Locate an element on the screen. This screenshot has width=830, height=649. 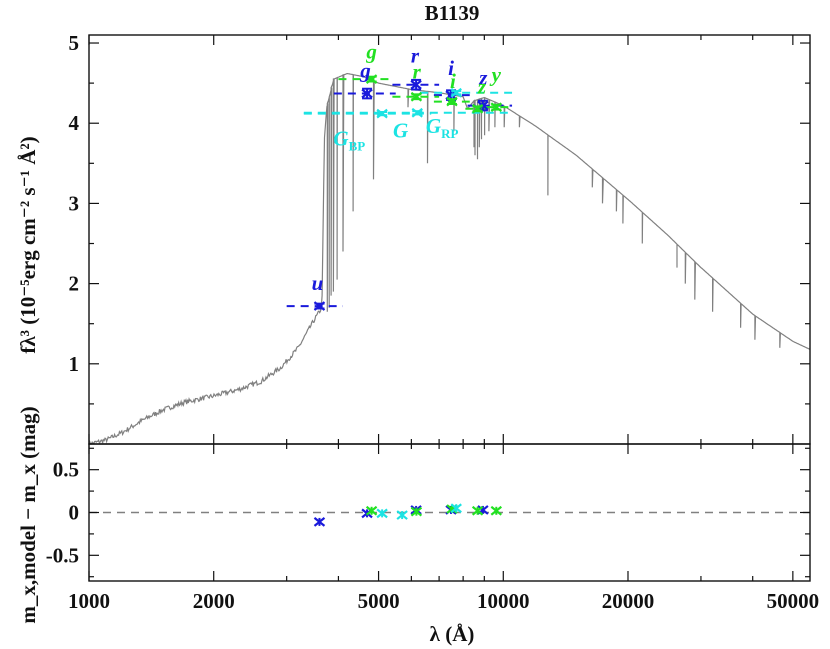
photometry-bandwidths is located at coordinates (399, 193).